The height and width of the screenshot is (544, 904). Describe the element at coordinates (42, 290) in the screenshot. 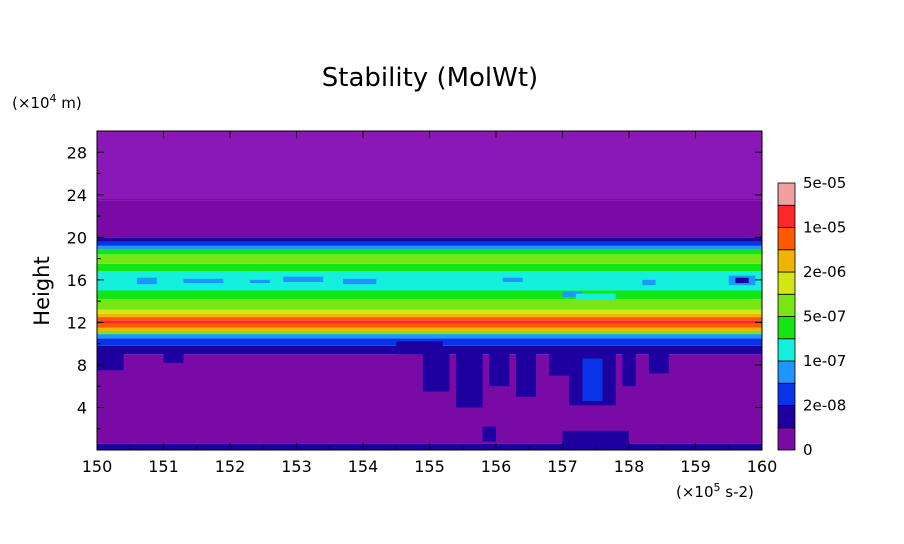

I see `y-axis-label: Height` at that location.